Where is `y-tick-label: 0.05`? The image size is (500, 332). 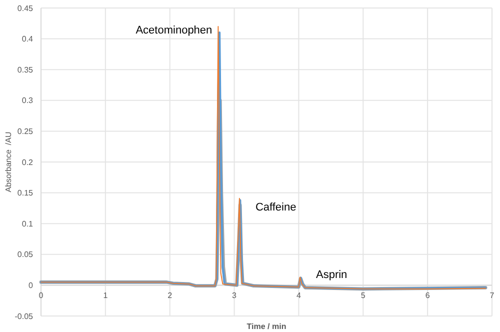 y-tick-label: 0.05 is located at coordinates (25, 255).